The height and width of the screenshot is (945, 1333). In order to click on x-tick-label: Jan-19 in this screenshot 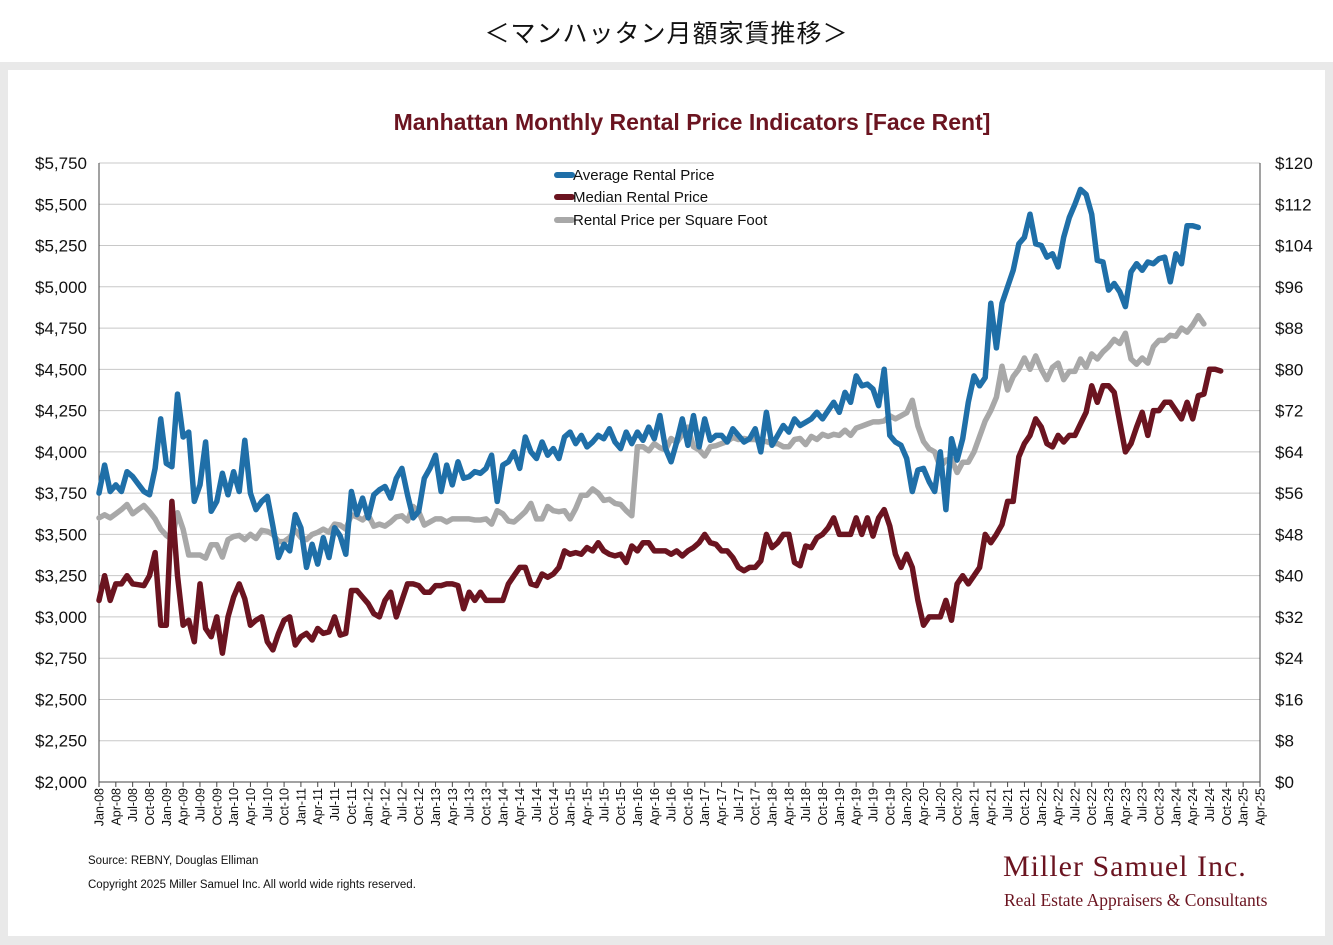, I will do `click(840, 807)`.